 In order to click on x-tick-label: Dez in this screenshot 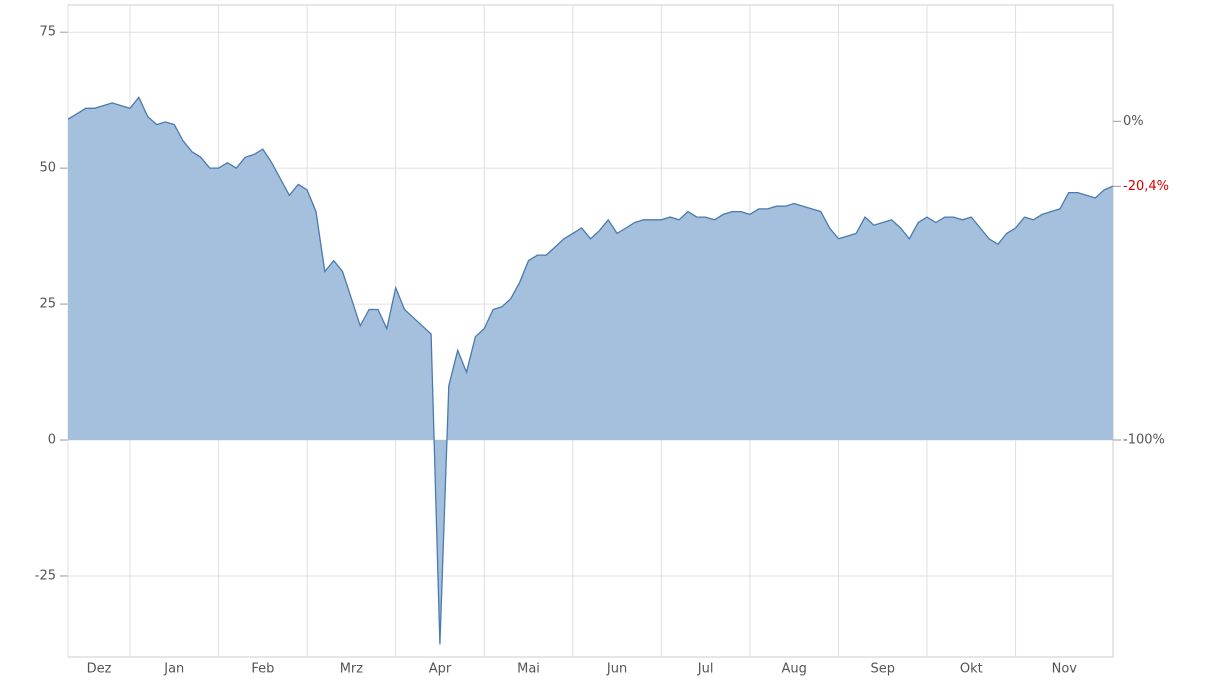, I will do `click(99, 669)`.